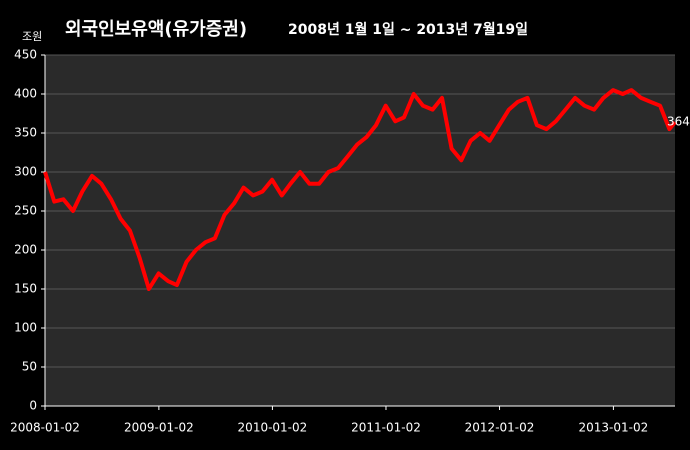 Image resolution: width=690 pixels, height=450 pixels. What do you see at coordinates (25, 55) in the screenshot?
I see `y-tick-label: 450` at bounding box center [25, 55].